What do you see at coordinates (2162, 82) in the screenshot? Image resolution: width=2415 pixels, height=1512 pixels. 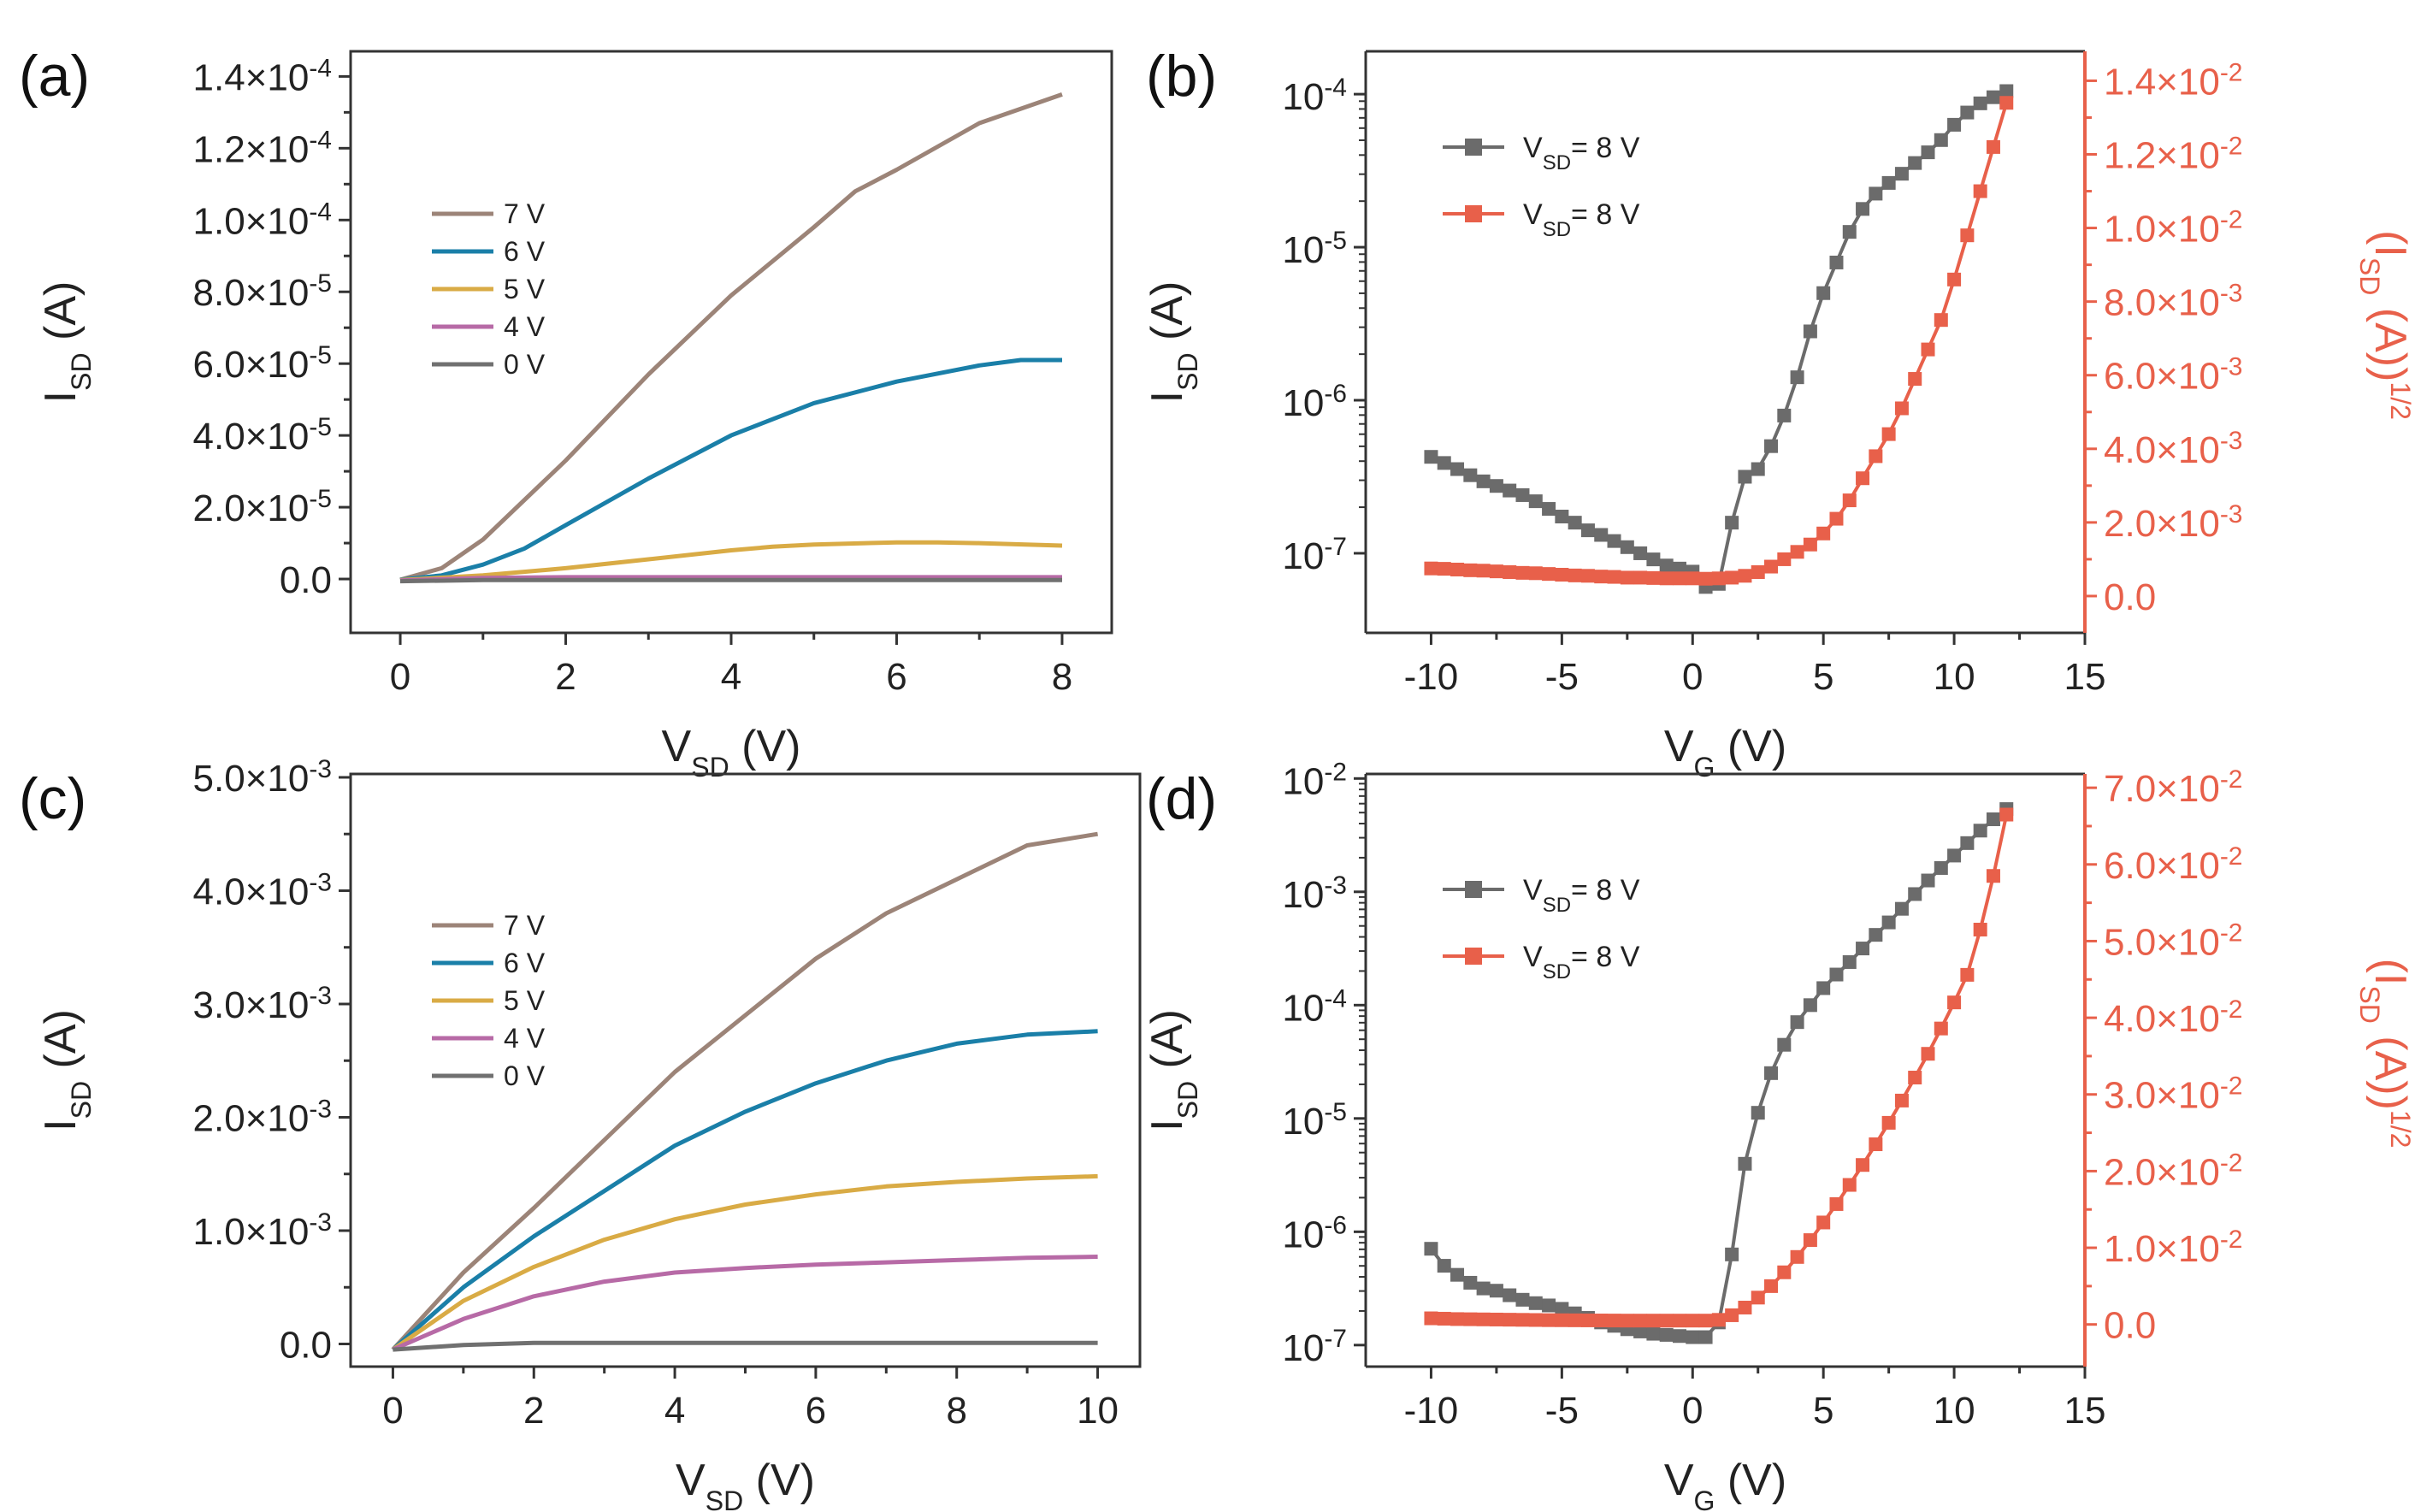 I see `y2-tick-label-mantissa: 1.4×10` at bounding box center [2162, 82].